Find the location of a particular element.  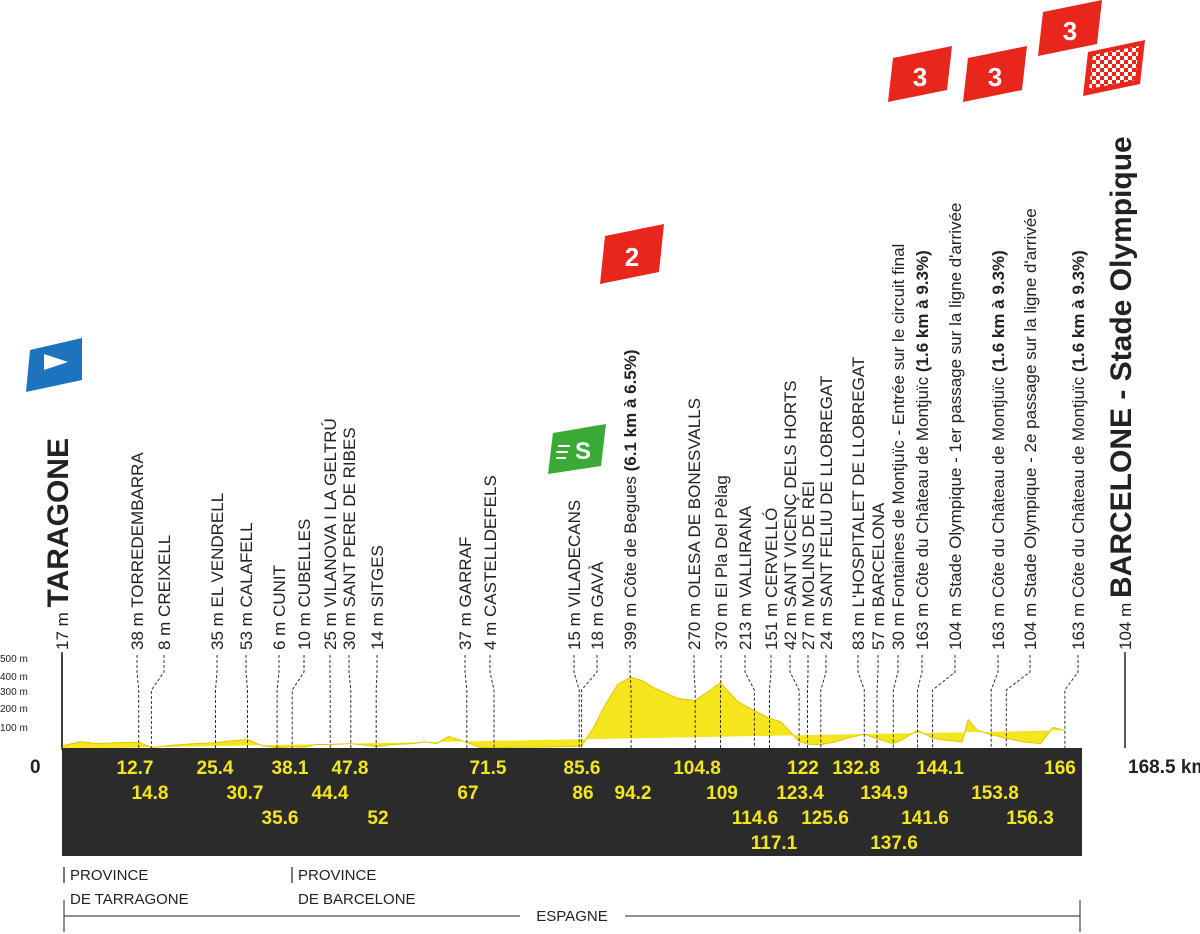

svg-text: S is located at coordinates (583, 451).